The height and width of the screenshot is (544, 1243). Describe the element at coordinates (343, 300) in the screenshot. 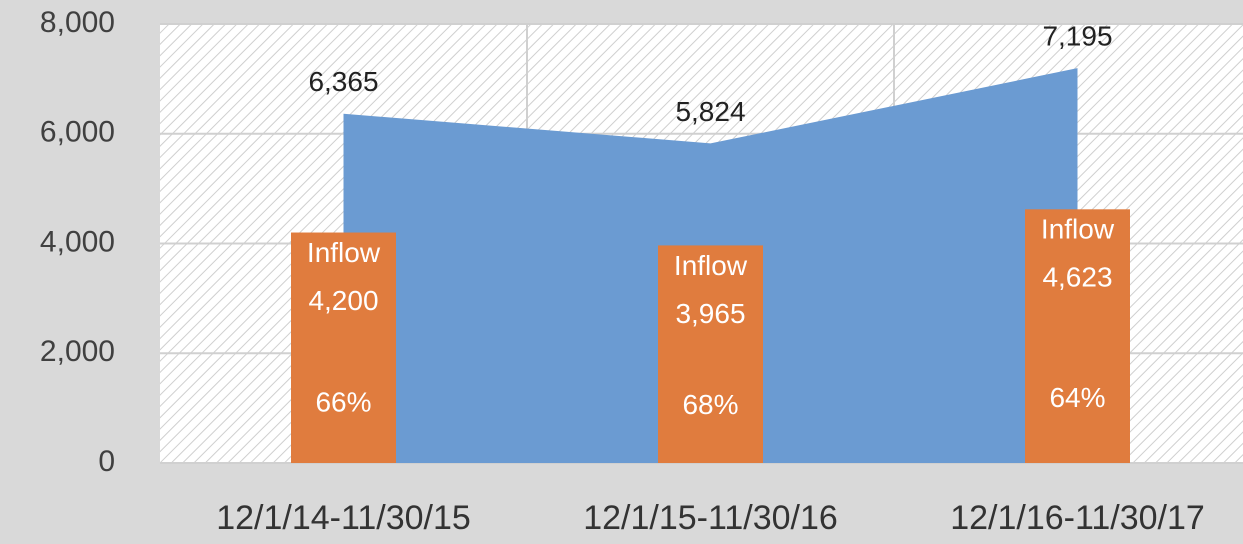

I see `bar-value-label: 4,200` at that location.